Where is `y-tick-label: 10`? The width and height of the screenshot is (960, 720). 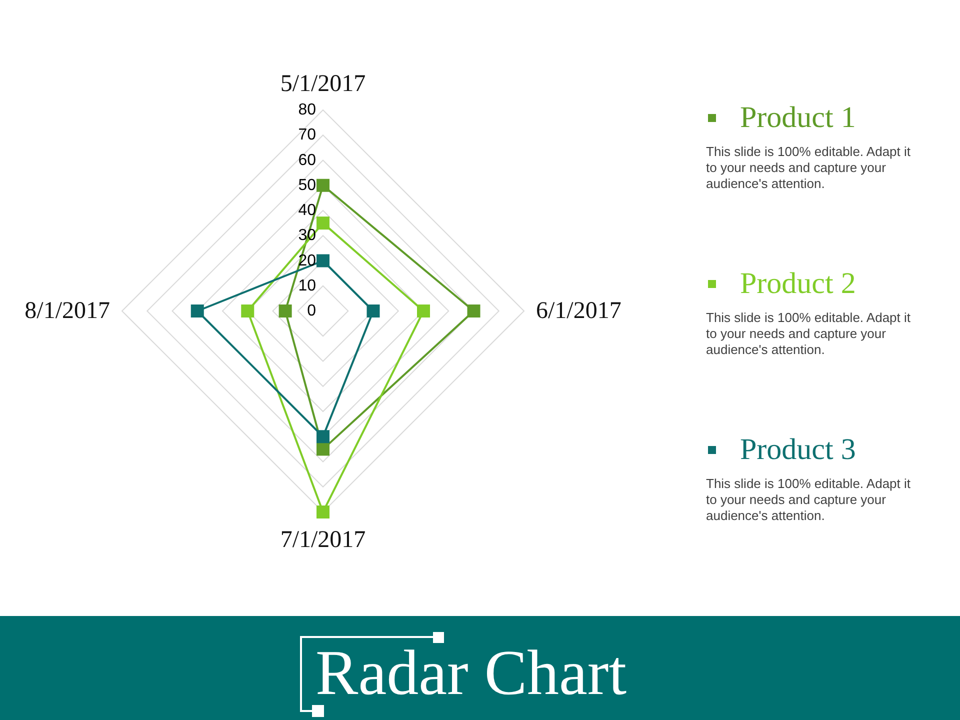 y-tick-label: 10 is located at coordinates (307, 285).